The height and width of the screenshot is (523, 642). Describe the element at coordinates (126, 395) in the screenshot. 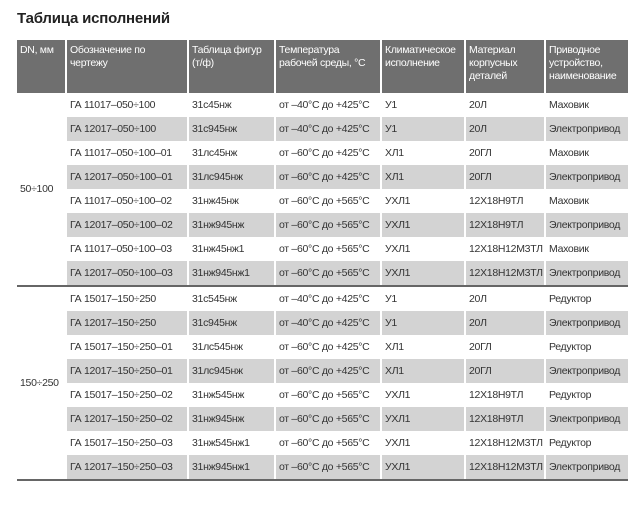

I see `cell-designation: ГА 15017–150÷250–02` at that location.